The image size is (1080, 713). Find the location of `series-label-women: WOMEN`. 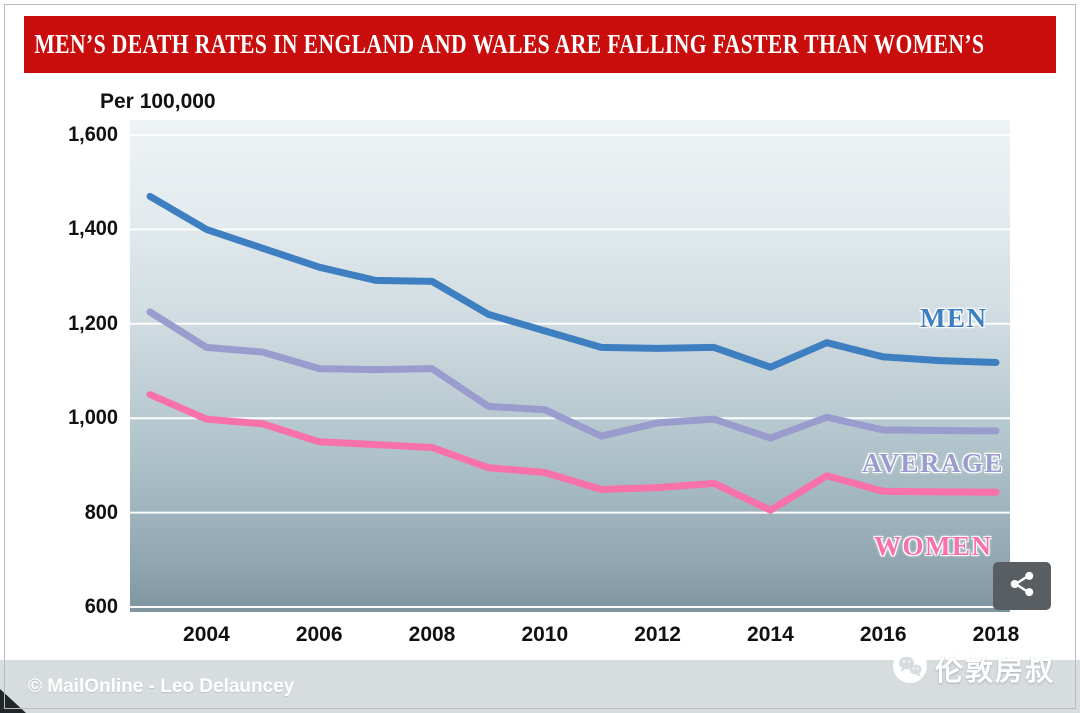

series-label-women: WOMEN is located at coordinates (933, 546).